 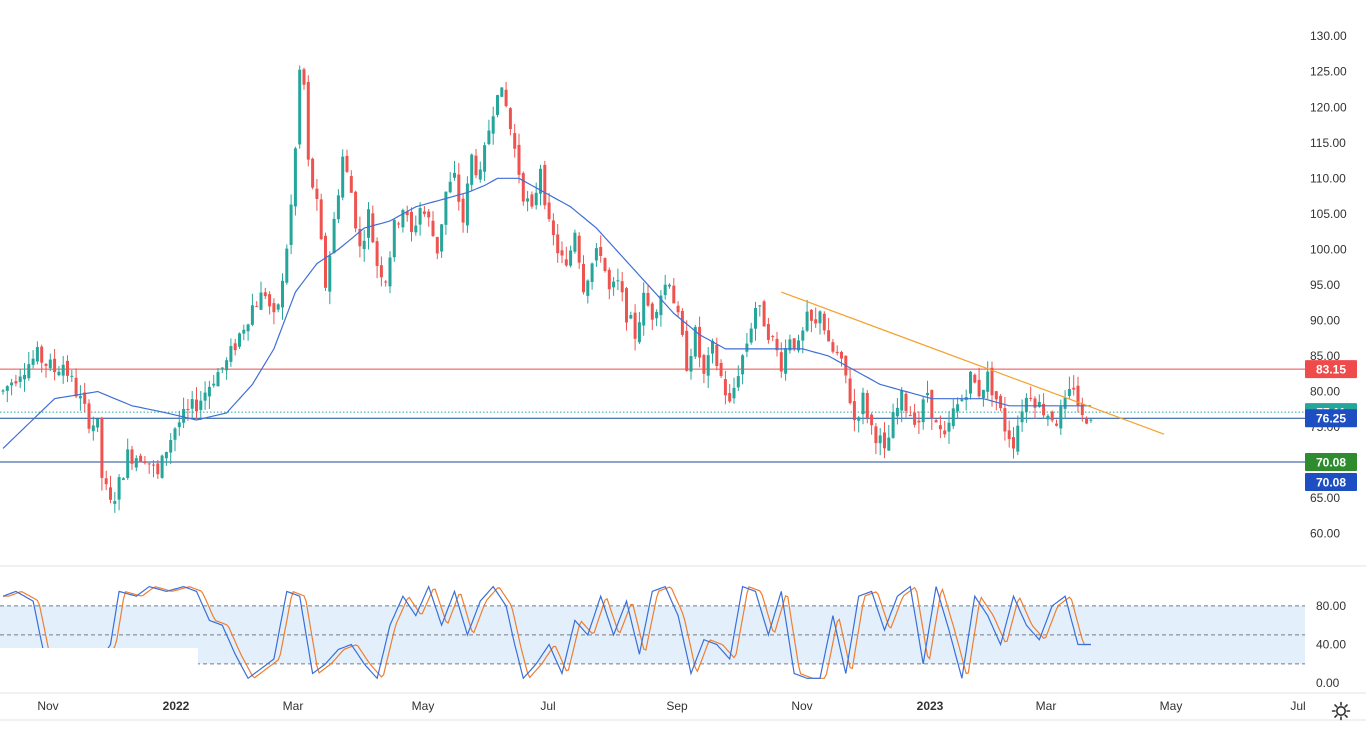 What do you see at coordinates (1341, 711) in the screenshot?
I see `settings-button` at bounding box center [1341, 711].